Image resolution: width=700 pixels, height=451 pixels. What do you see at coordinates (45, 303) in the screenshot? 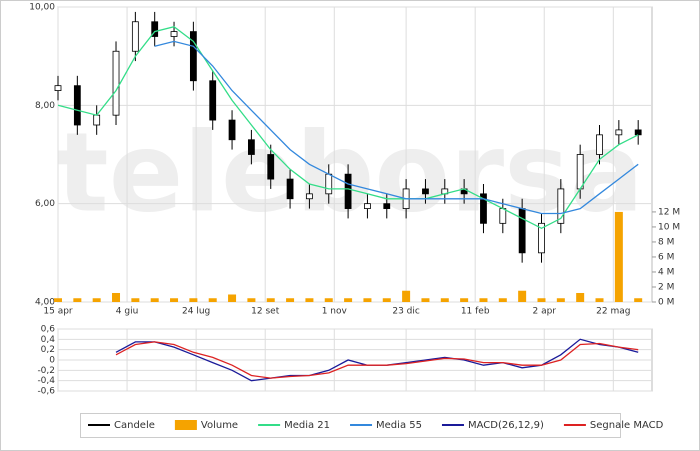
I see `y-tick-label: 4,00` at bounding box center [45, 303].